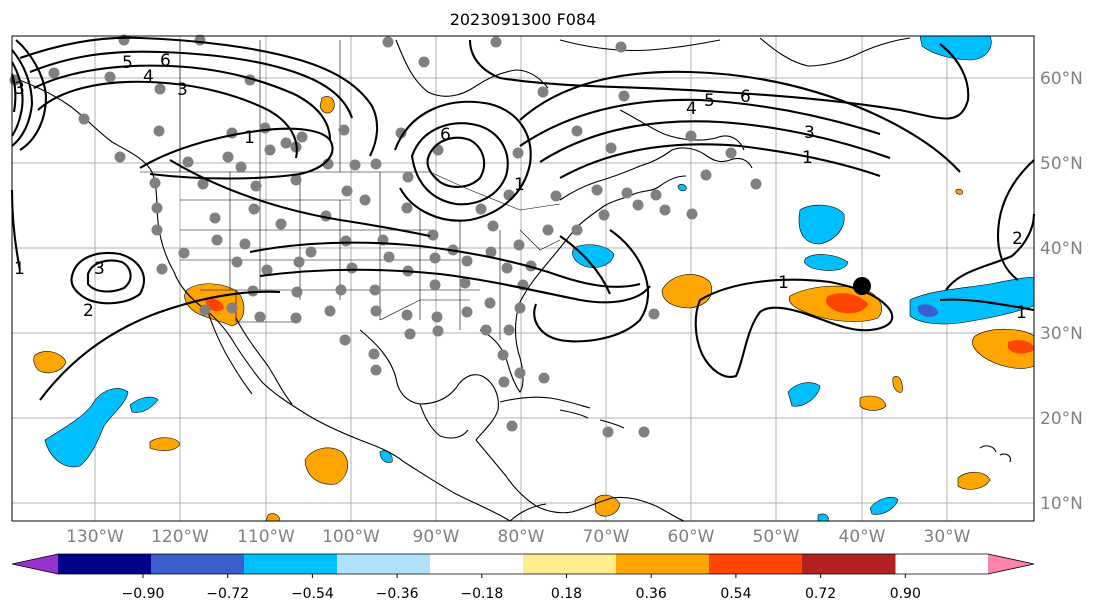 This screenshot has height=613, width=1102. Describe the element at coordinates (35, 564) in the screenshot. I see `colorbar-extend-low` at that location.